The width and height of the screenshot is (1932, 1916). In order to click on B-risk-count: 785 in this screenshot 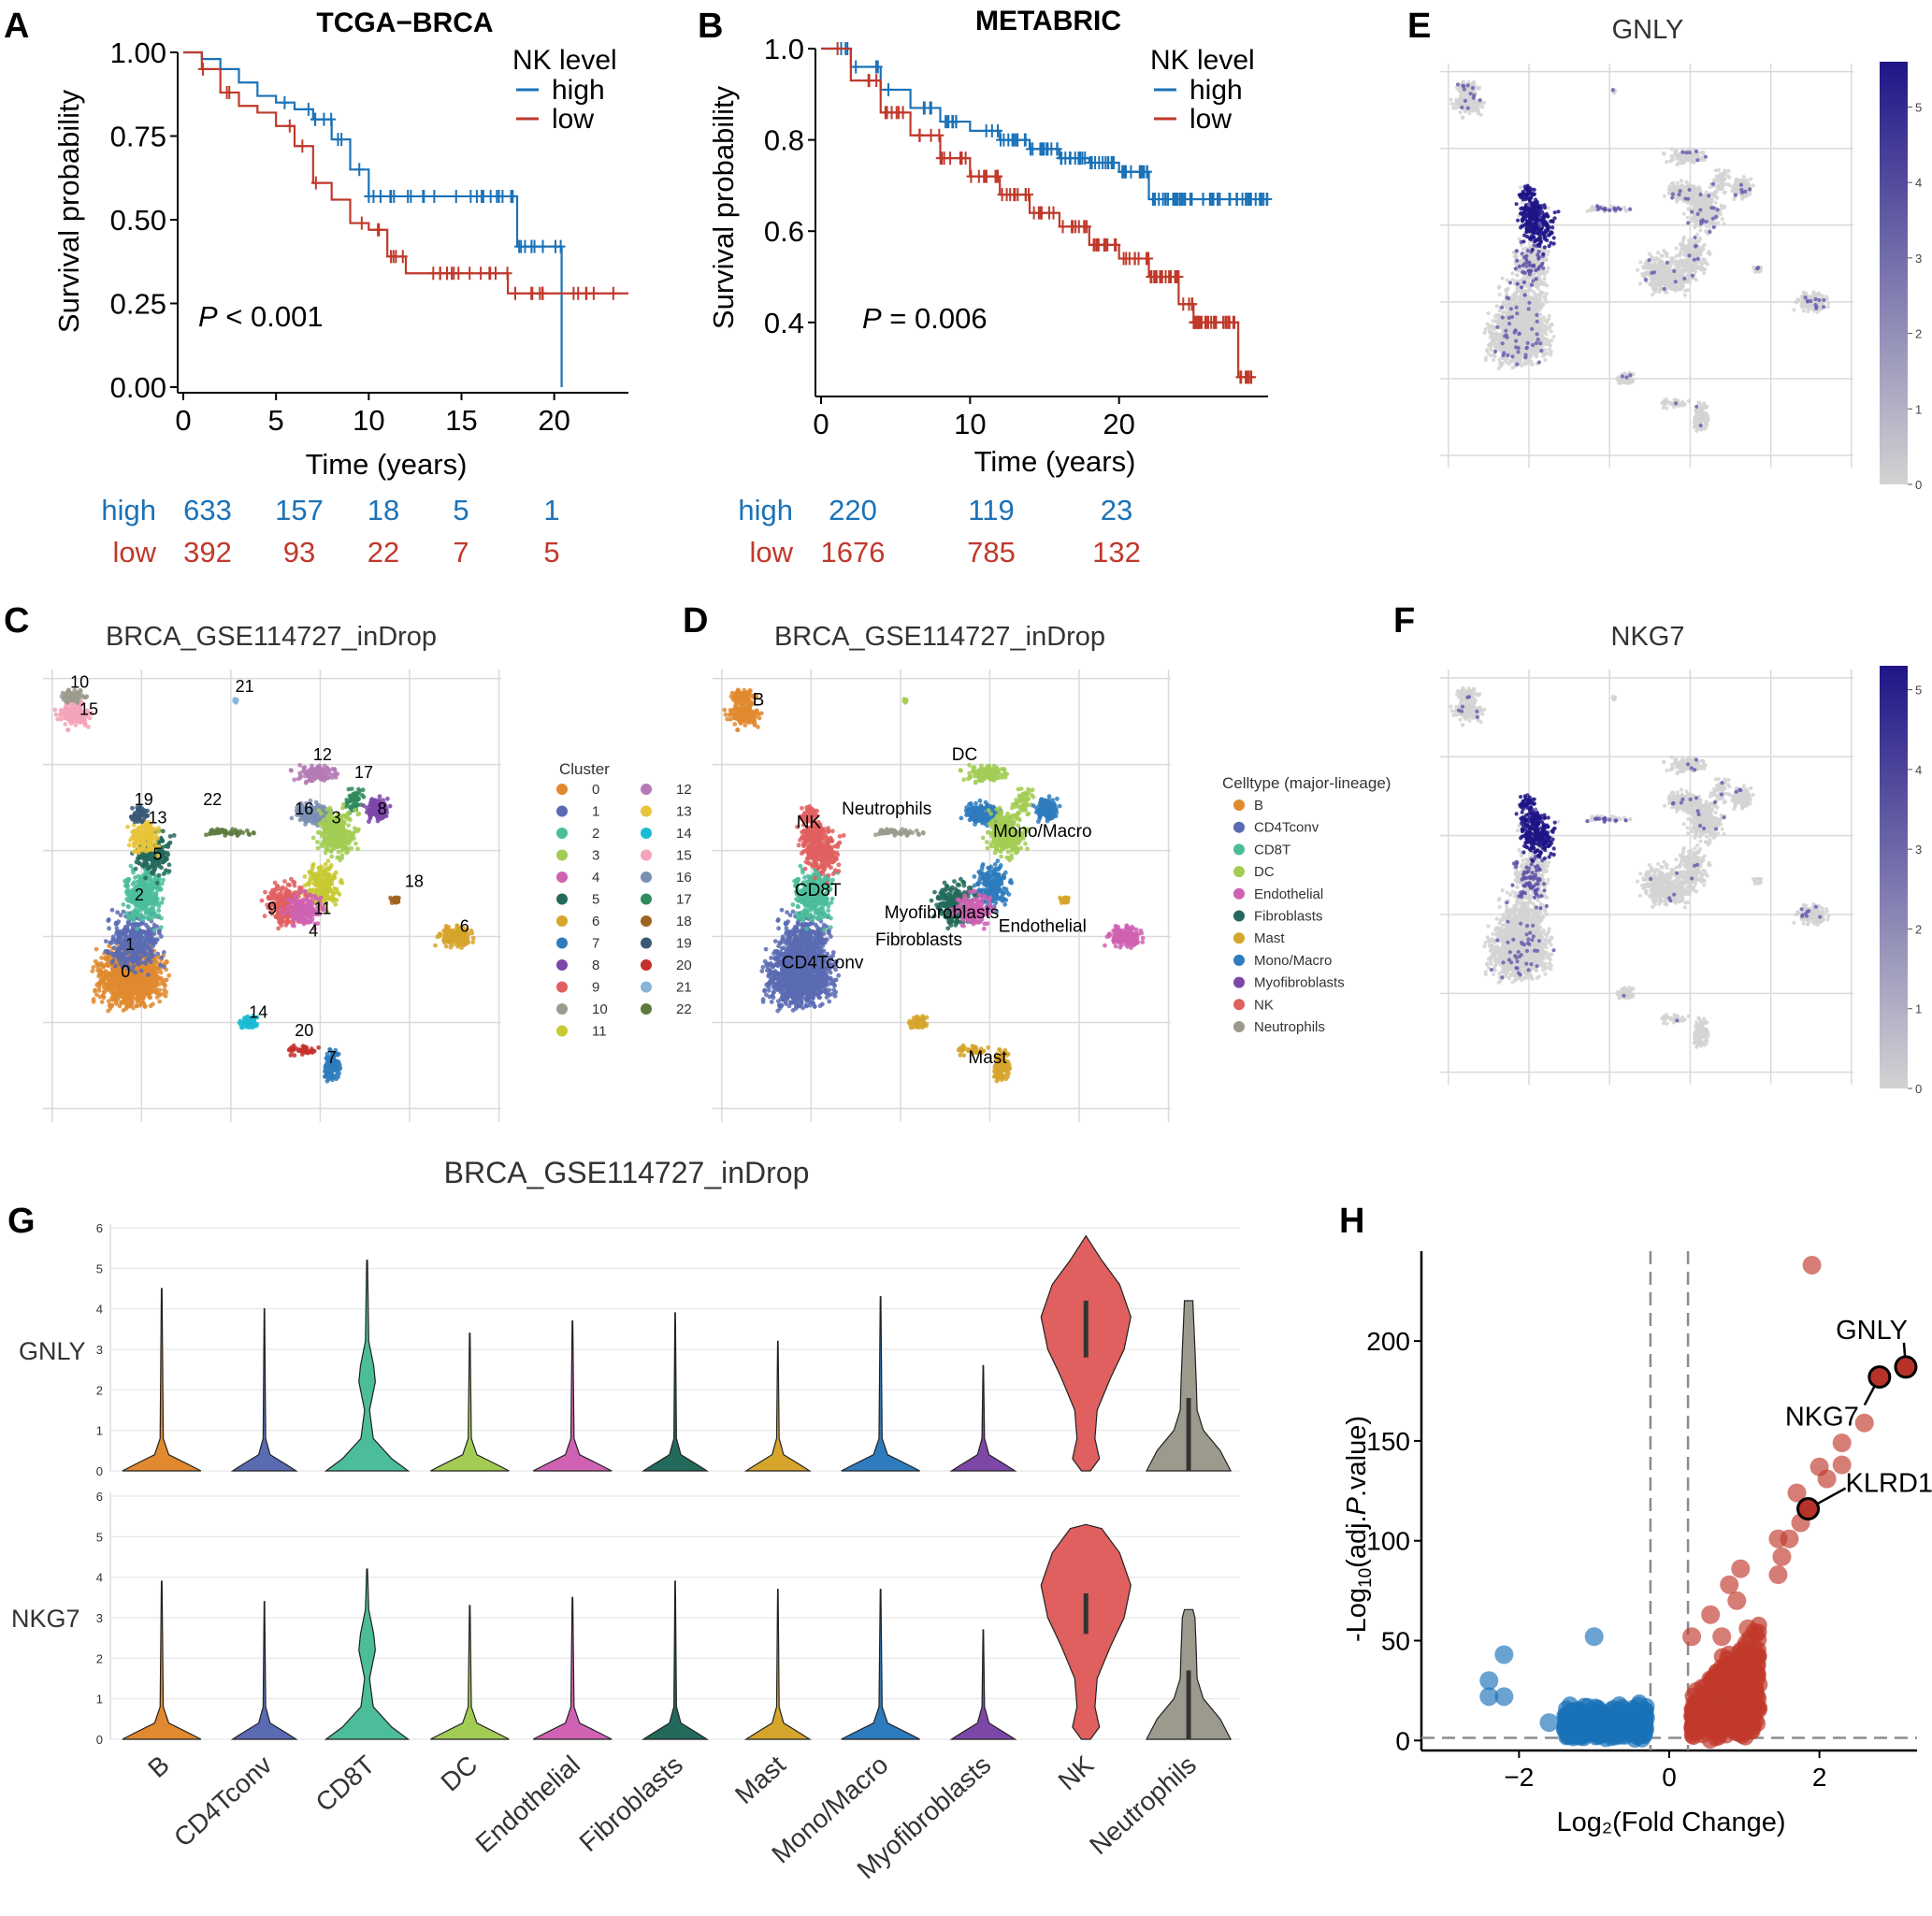, I will do `click(991, 552)`.